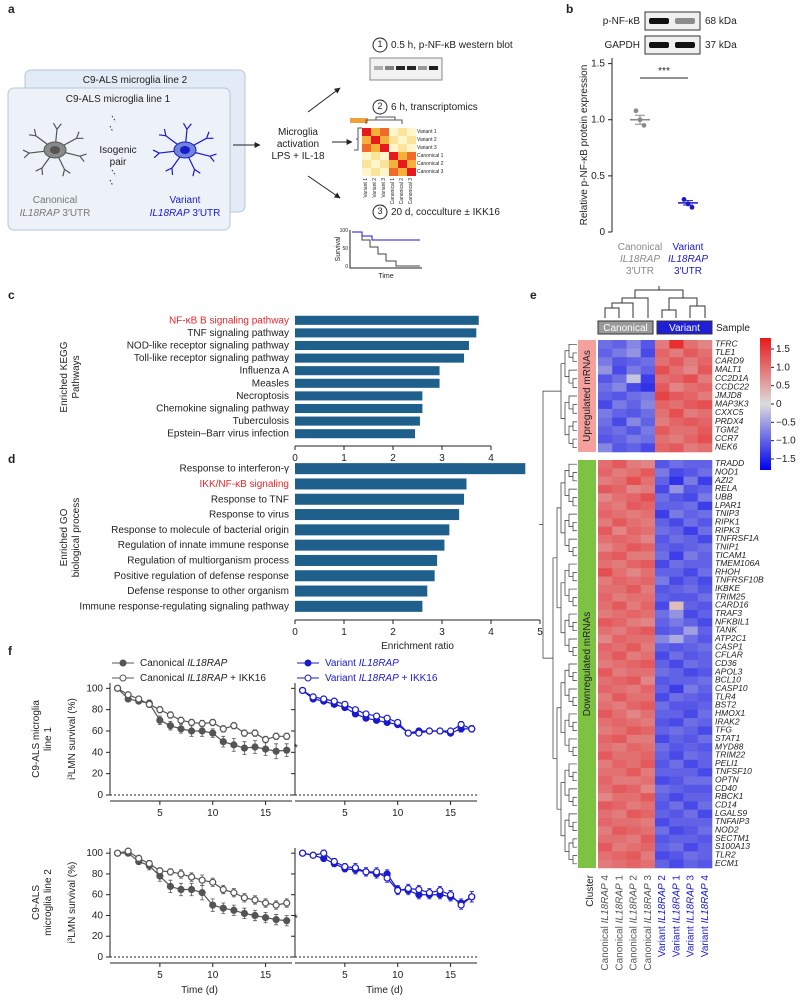 This screenshot has width=800, height=1007. Describe the element at coordinates (393, 191) in the screenshot. I see `mini-col-label: Canonical 1` at that location.